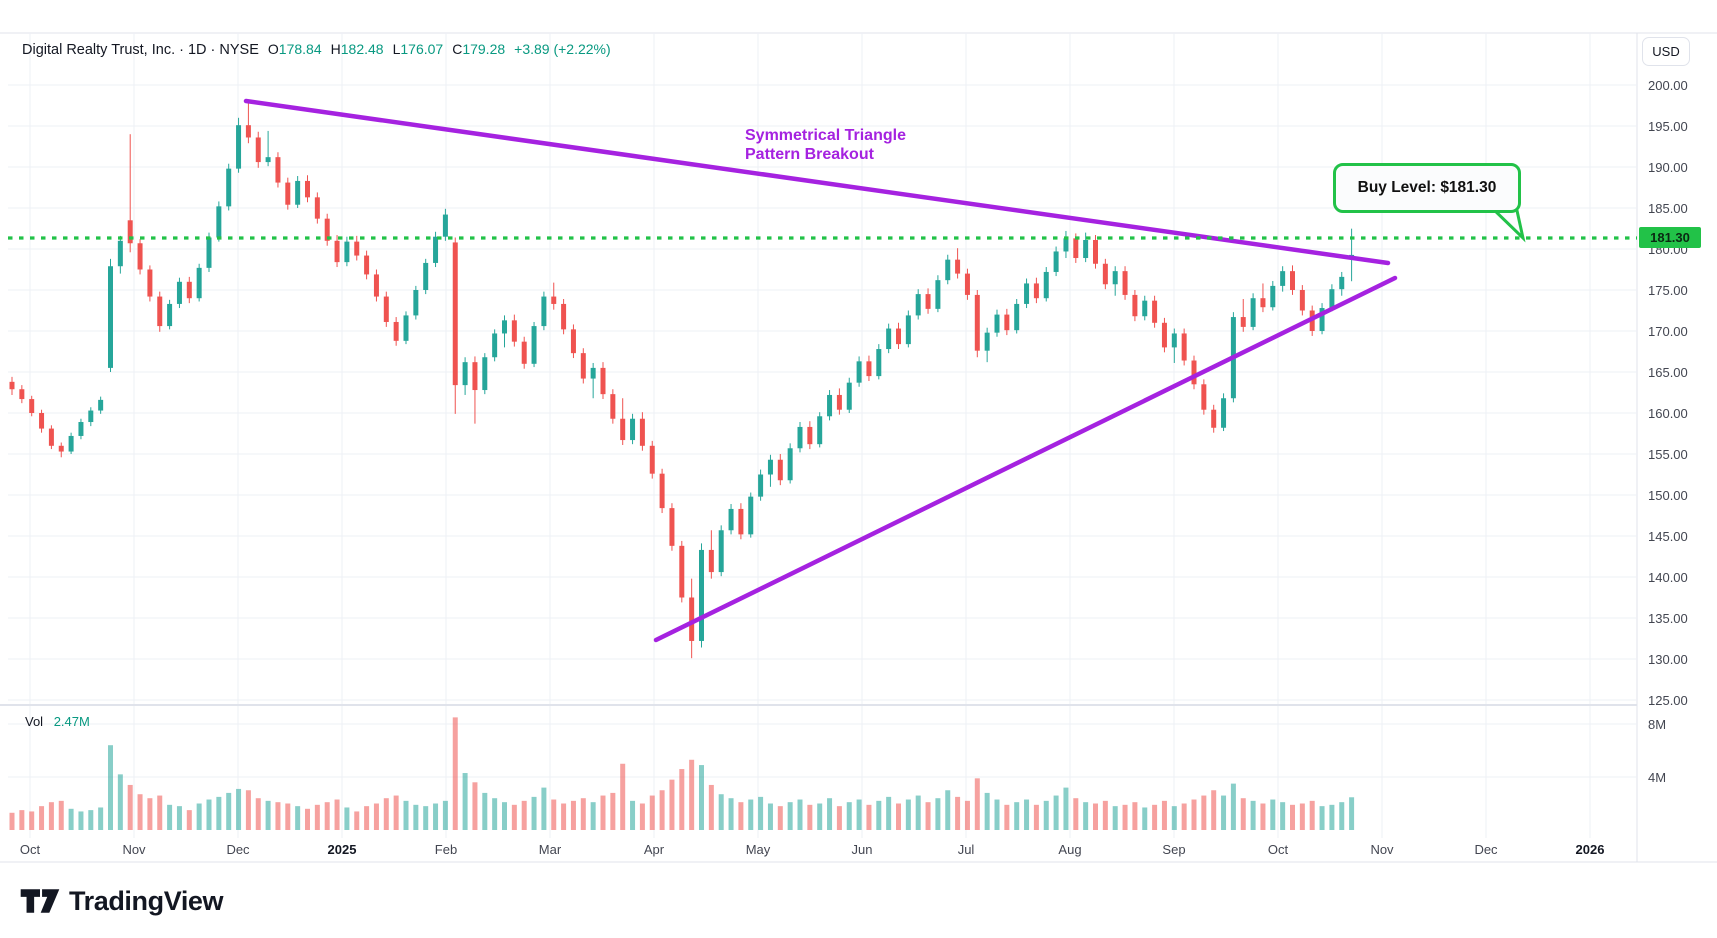  What do you see at coordinates (1668, 577) in the screenshot?
I see `price-tick-label: 140.00` at bounding box center [1668, 577].